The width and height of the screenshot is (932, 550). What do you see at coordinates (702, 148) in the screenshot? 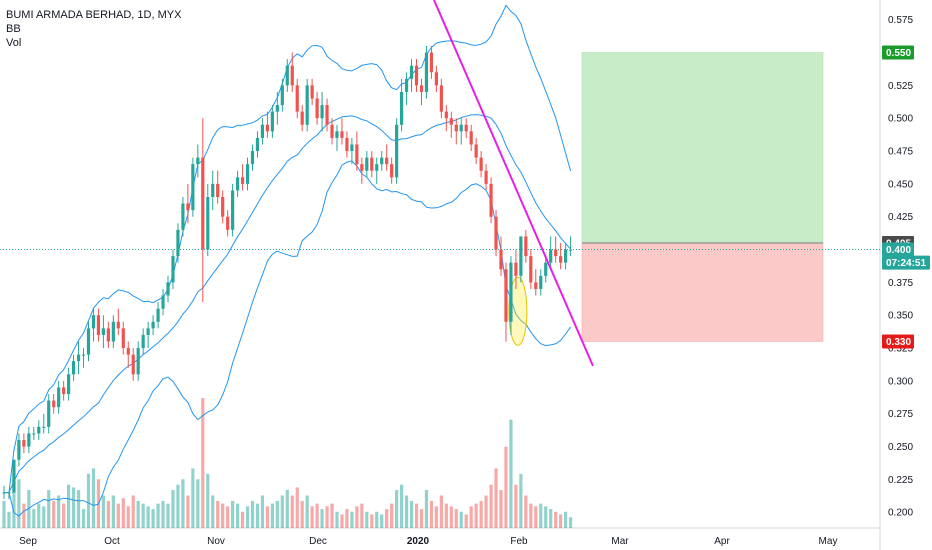
I see `target-zone` at bounding box center [702, 148].